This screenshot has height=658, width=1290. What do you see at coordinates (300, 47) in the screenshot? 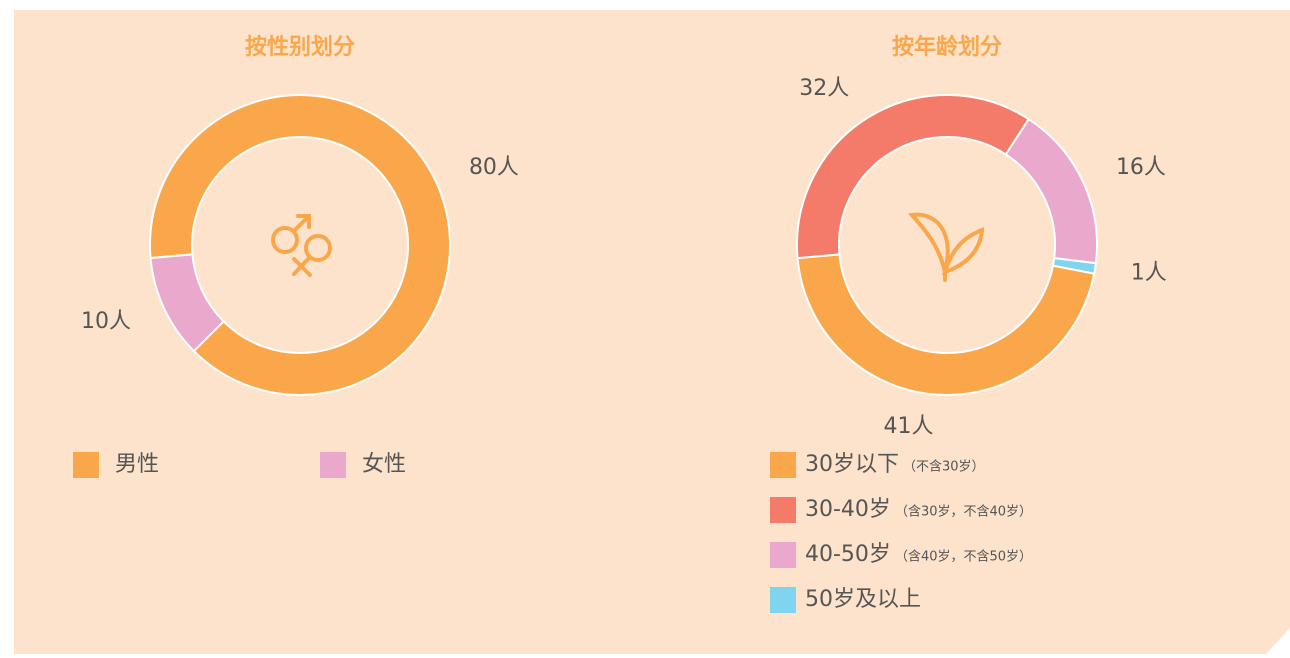
I see `chart-title: 按性别划分` at bounding box center [300, 47].